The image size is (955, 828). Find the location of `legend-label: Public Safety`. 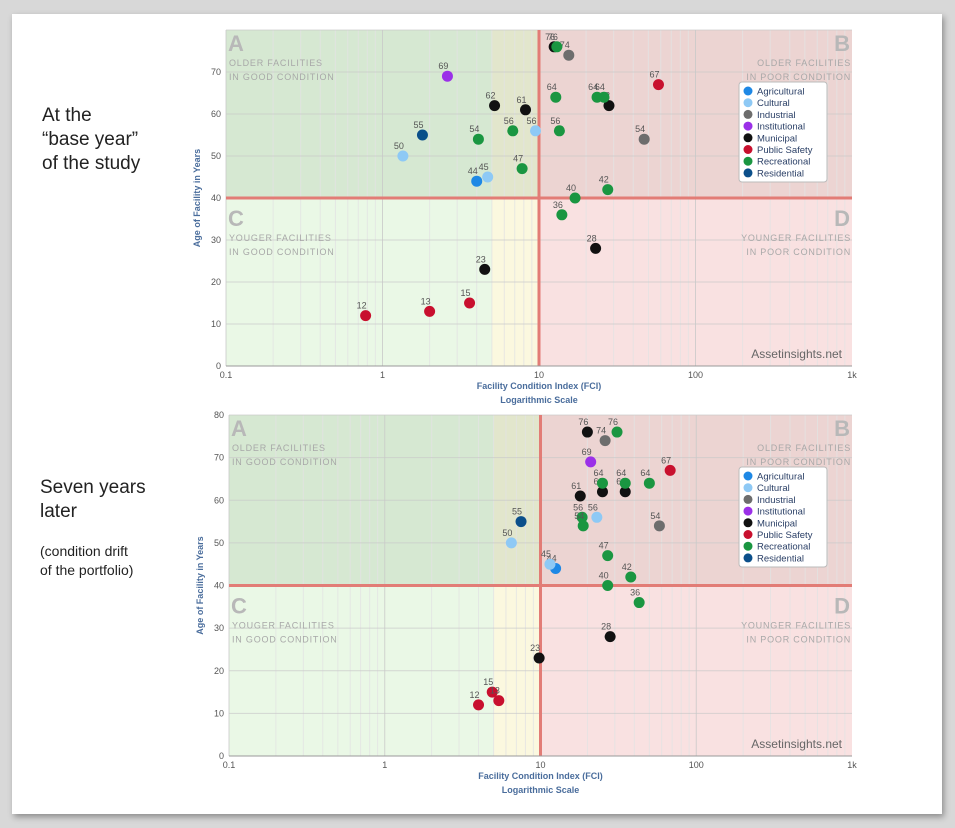

legend-label: Public Safety is located at coordinates (785, 150).